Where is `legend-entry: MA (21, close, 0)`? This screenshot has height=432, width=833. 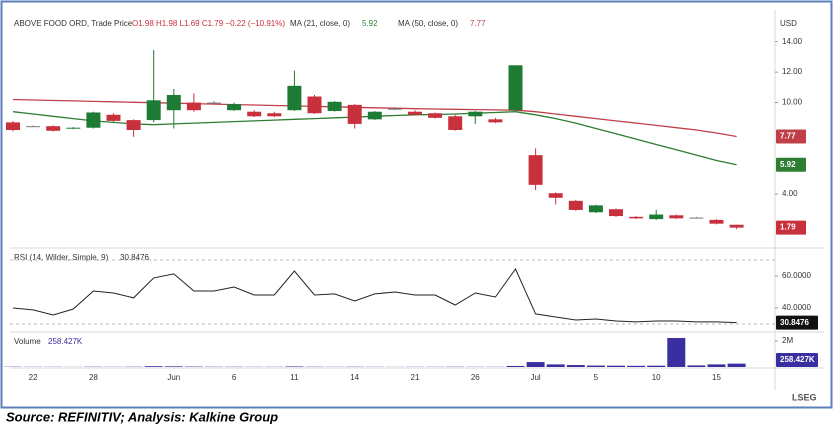 legend-entry: MA (21, close, 0) is located at coordinates (320, 23).